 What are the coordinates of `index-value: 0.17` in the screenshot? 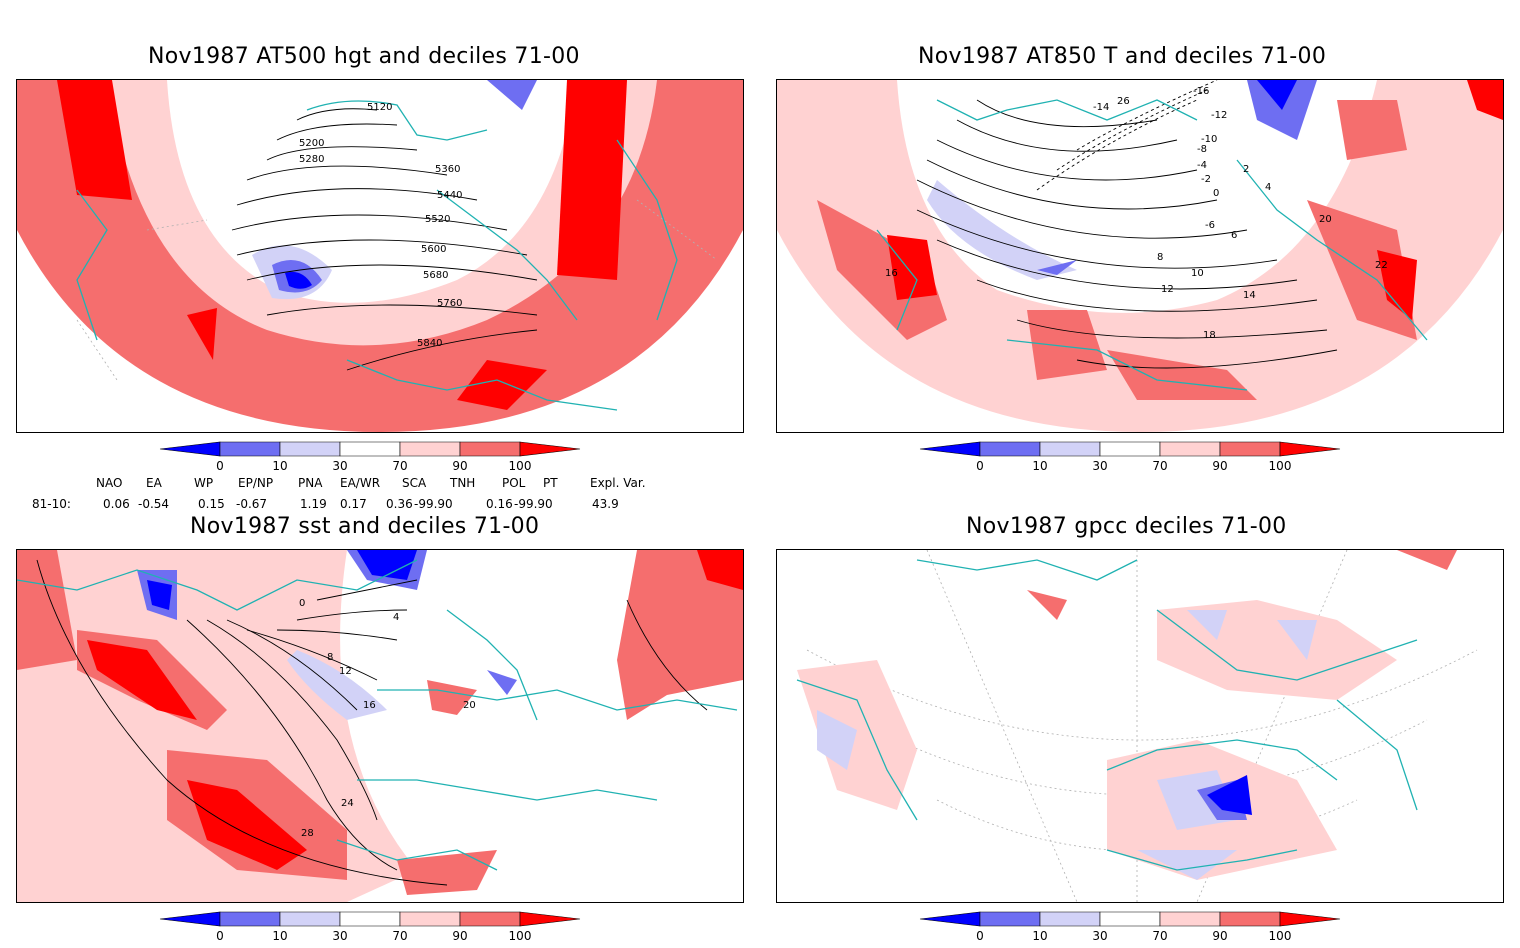 It's located at (353, 504).